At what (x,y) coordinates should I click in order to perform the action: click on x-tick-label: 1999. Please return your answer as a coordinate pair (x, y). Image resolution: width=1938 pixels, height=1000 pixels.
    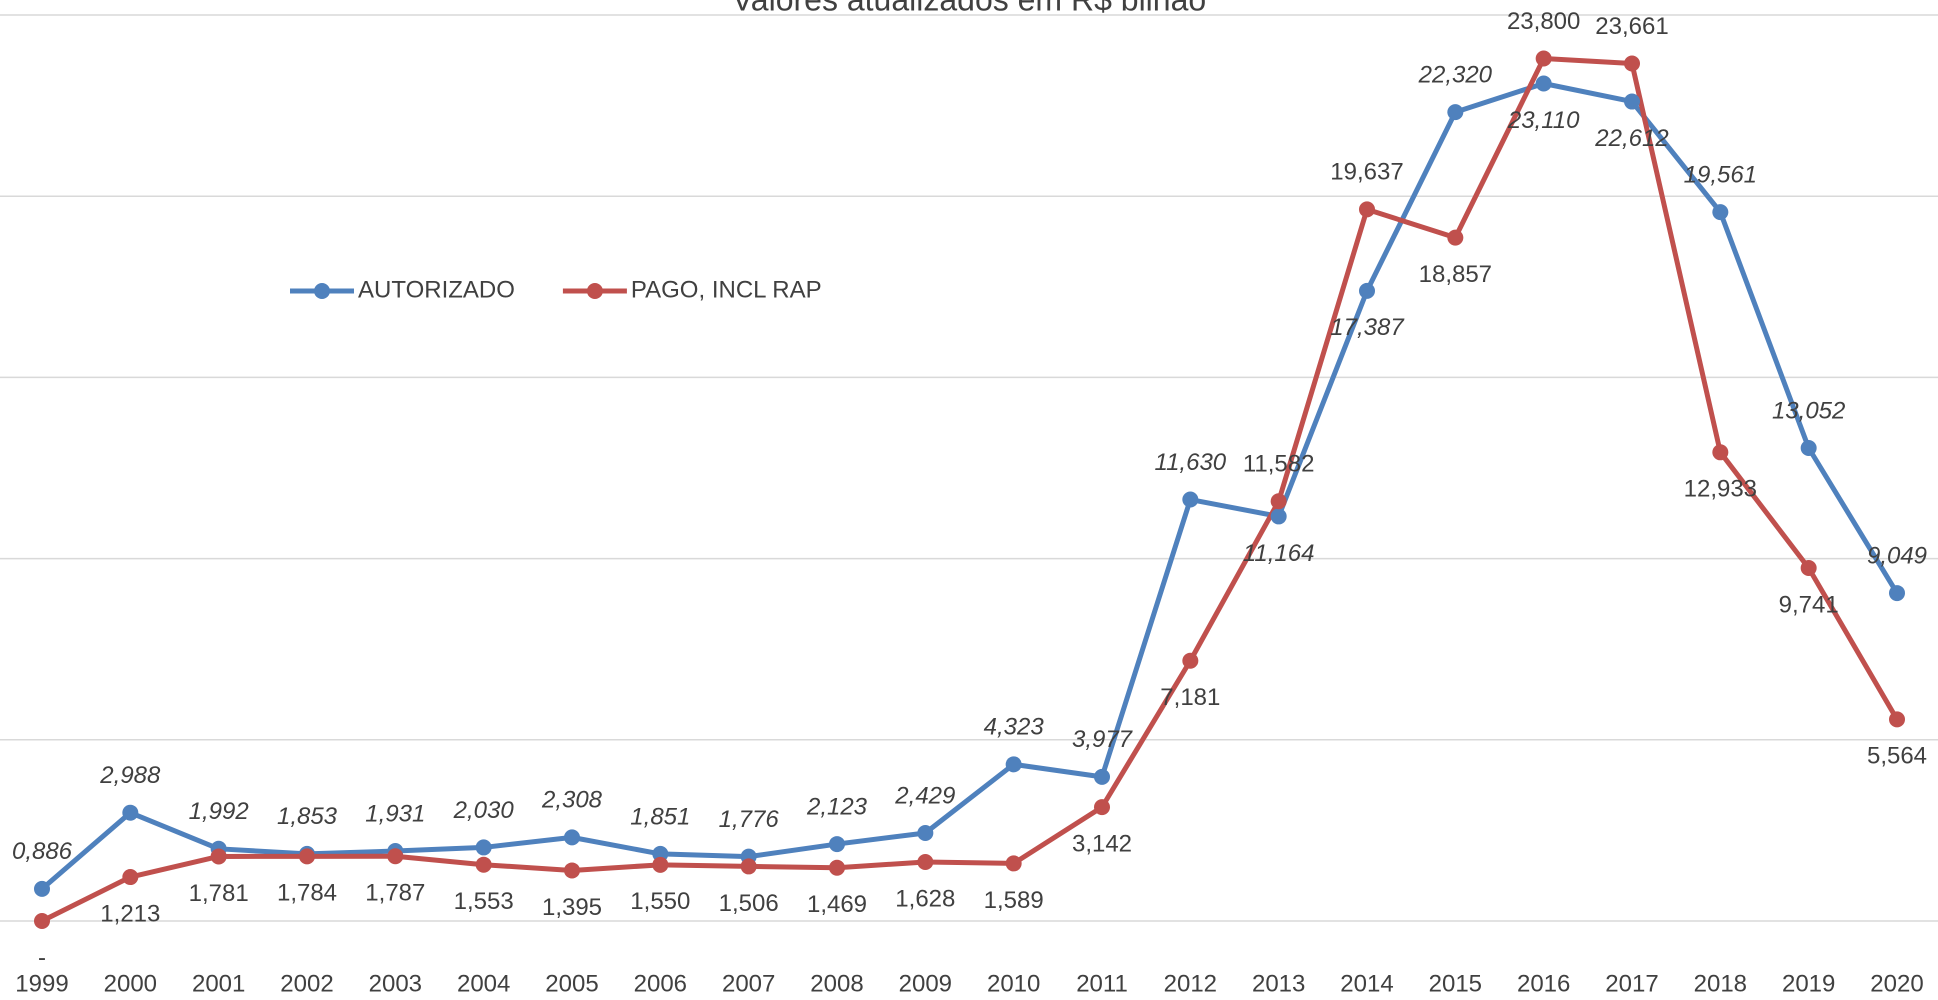
    Looking at the image, I should click on (41, 983).